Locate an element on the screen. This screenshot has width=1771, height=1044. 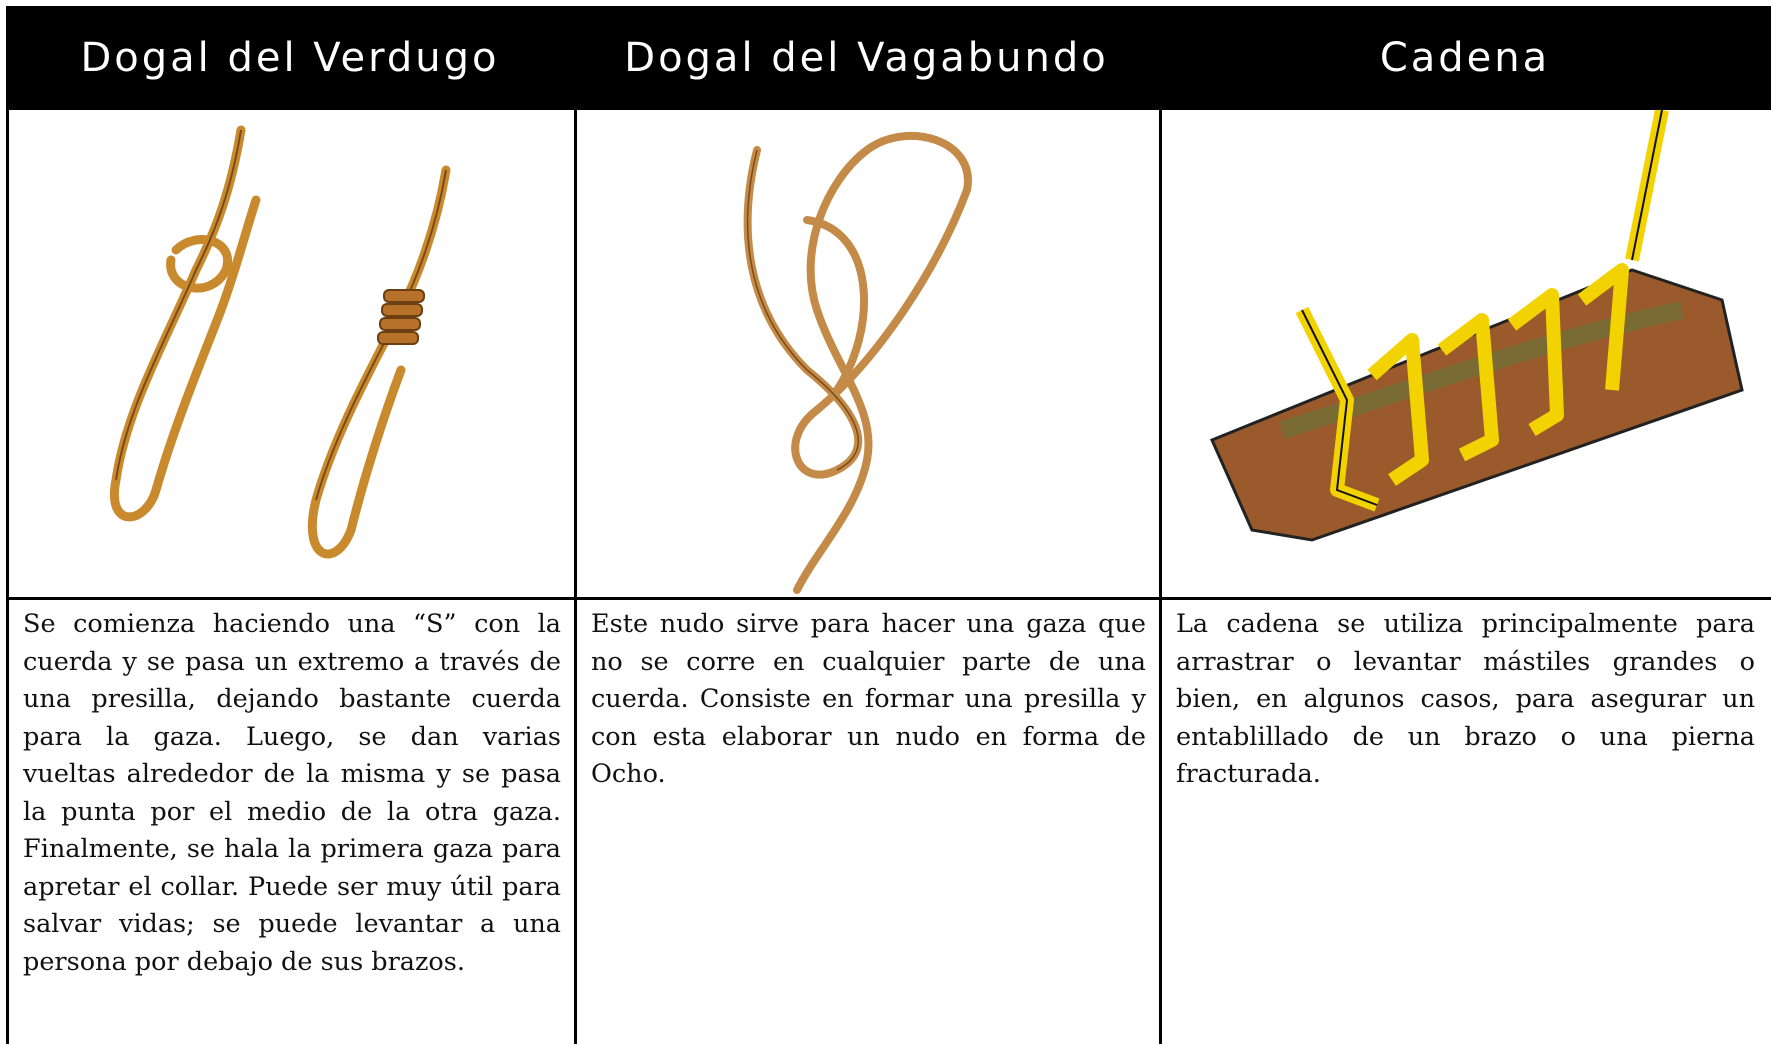
column-title: Cadena is located at coordinates (1465, 58).